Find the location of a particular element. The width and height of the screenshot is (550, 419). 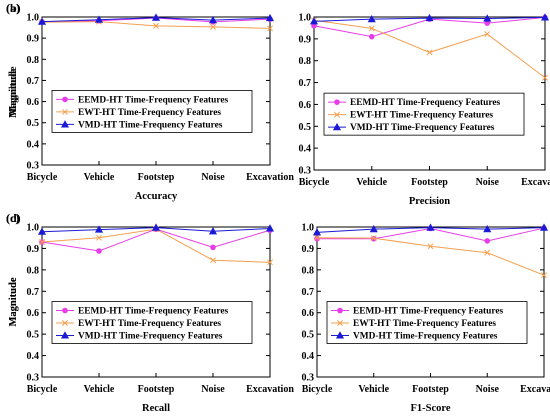

panel-letter: (a) is located at coordinates (13, 8).